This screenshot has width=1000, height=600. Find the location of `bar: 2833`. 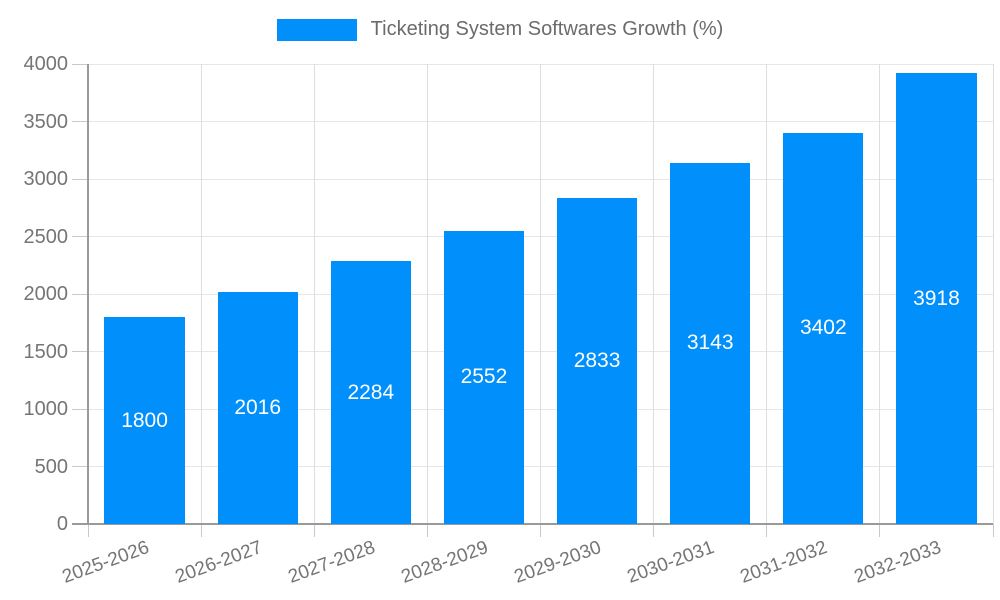

bar: 2833 is located at coordinates (597, 361).